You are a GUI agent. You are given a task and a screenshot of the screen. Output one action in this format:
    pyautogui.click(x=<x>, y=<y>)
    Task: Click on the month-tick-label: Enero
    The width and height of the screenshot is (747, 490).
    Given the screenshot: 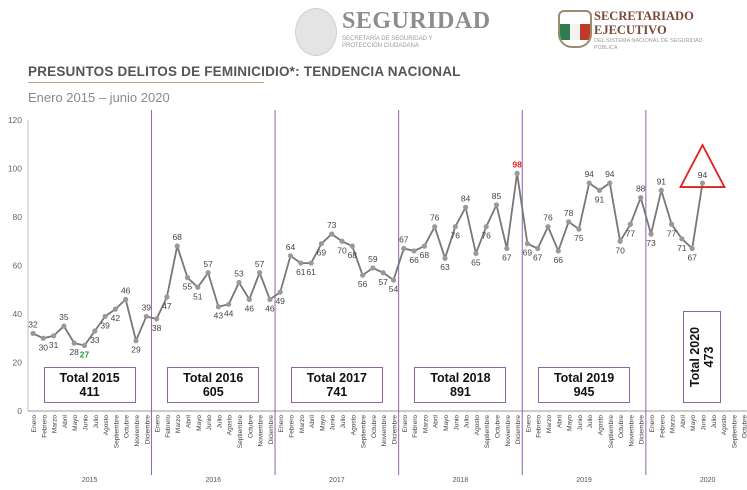 What is the action you would take?
    pyautogui.click(x=34, y=424)
    